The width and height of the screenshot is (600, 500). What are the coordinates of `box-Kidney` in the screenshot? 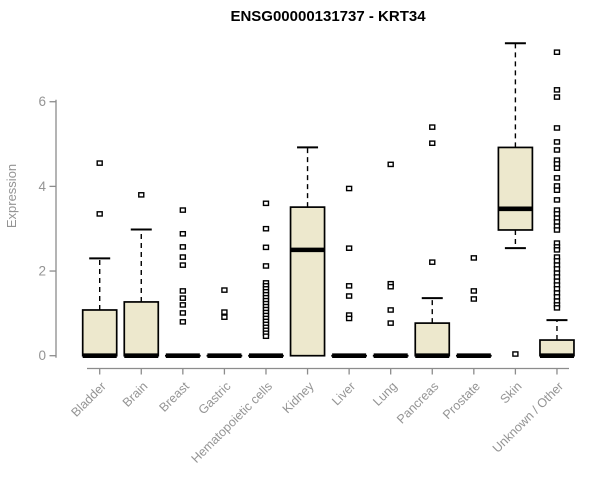 It's located at (307, 281).